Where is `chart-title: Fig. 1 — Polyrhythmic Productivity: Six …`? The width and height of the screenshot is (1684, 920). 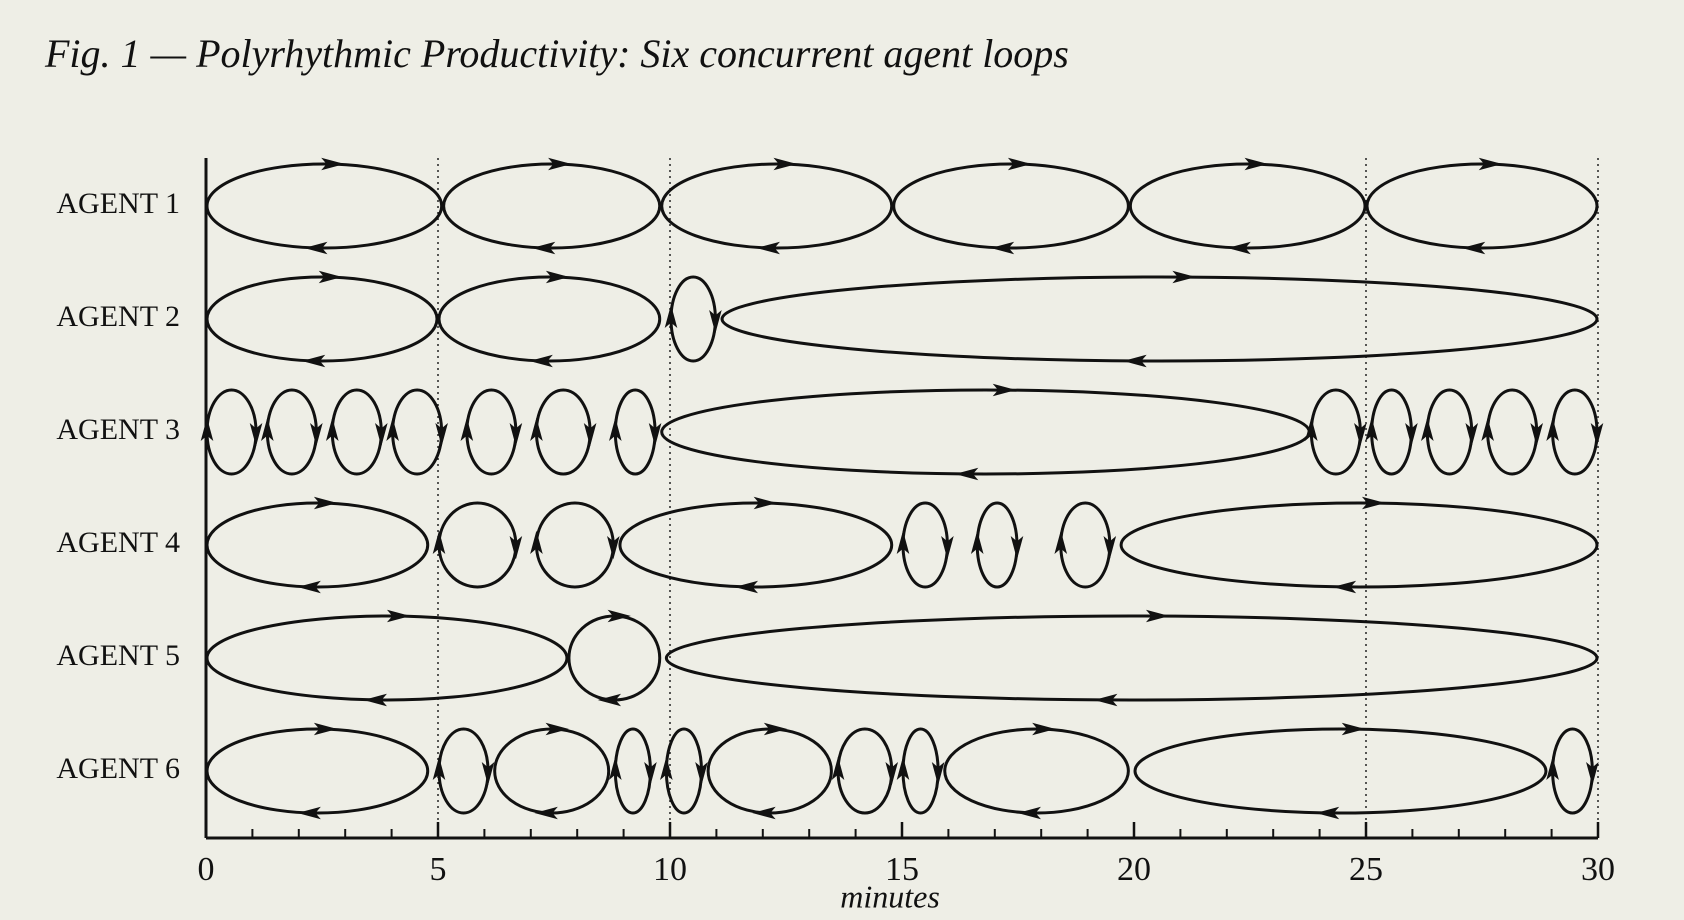 chart-title: Fig. 1 — Polyrhythmic Productivity: Six … is located at coordinates (556, 53).